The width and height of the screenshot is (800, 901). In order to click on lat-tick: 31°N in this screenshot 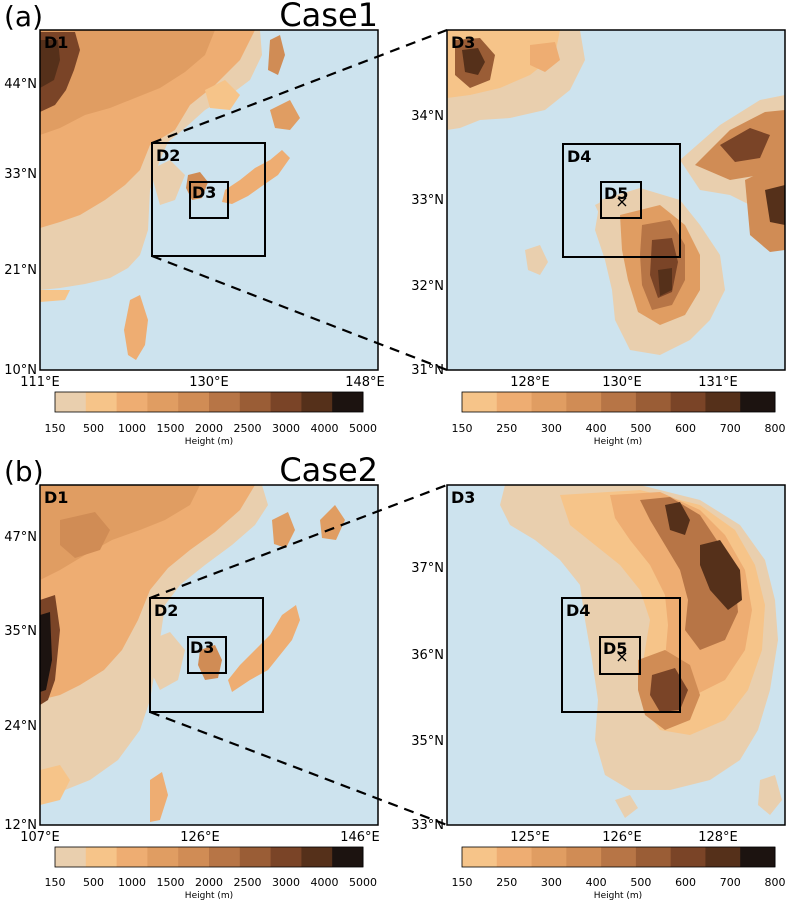, I will do `click(427, 370)`.